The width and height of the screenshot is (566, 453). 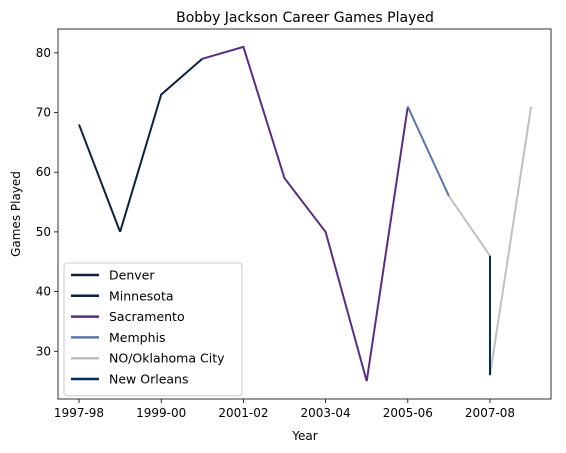 What do you see at coordinates (161, 413) in the screenshot?
I see `x-tick-label: 1999-00` at bounding box center [161, 413].